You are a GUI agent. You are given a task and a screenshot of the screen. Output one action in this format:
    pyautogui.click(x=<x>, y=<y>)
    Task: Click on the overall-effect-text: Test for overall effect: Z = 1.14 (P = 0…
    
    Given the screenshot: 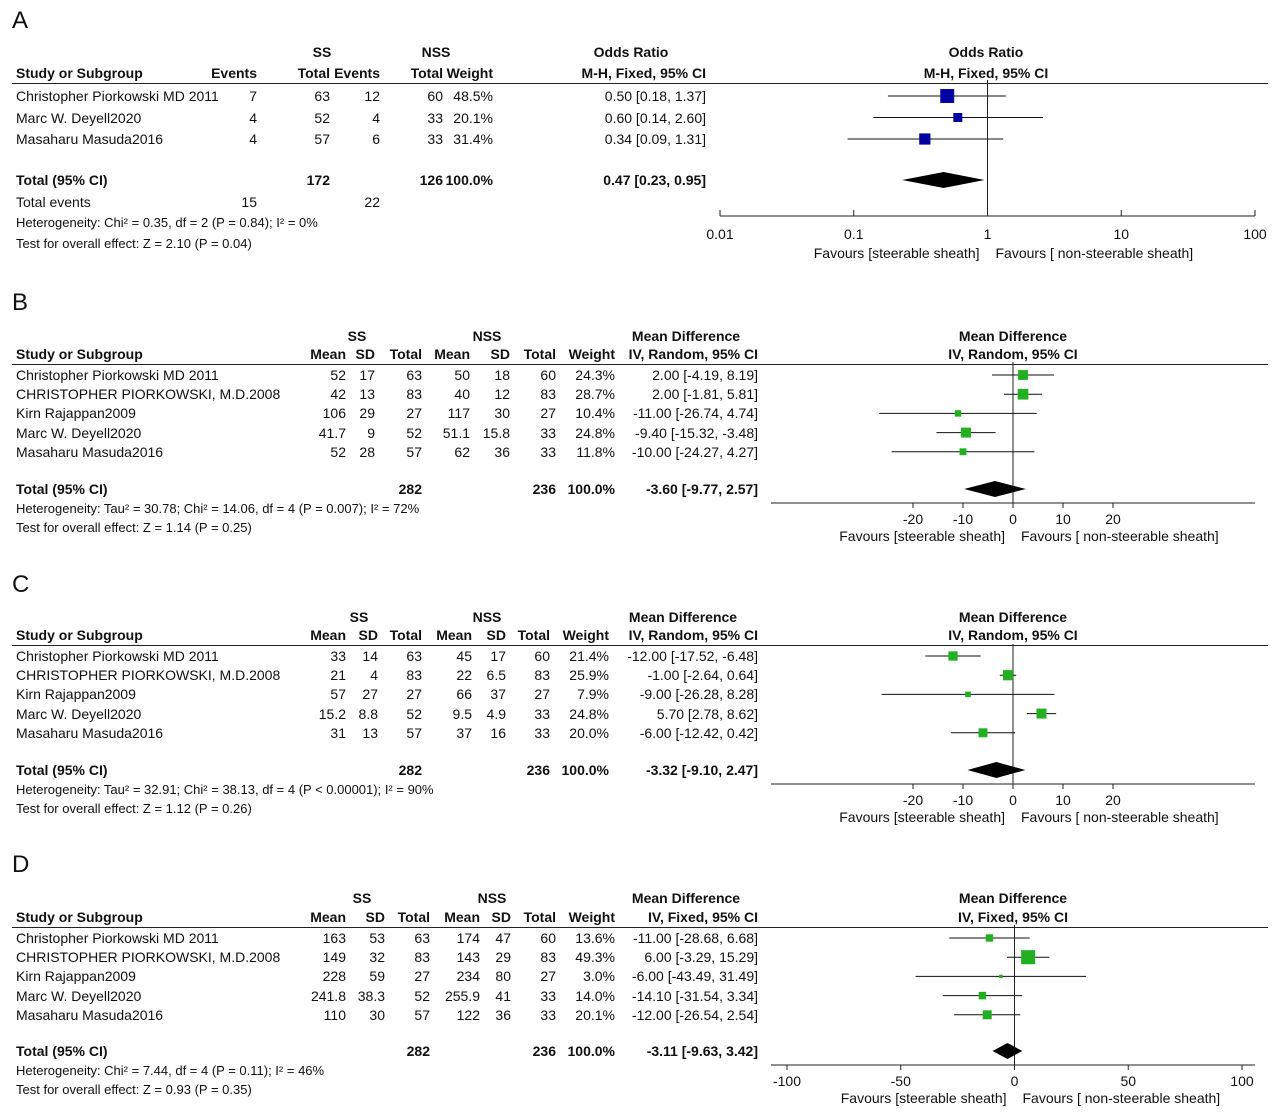 What is the action you would take?
    pyautogui.click(x=134, y=527)
    